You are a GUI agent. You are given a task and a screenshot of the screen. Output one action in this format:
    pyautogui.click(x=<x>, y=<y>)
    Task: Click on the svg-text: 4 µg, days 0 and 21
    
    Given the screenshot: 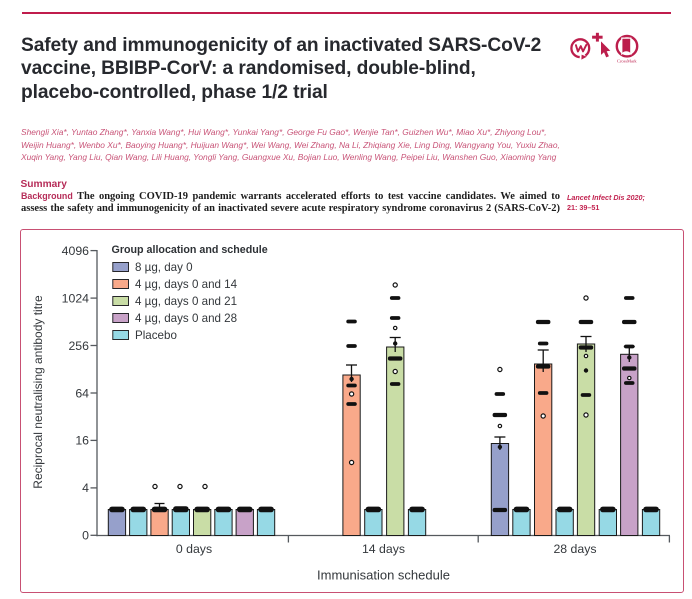 What is the action you would take?
    pyautogui.click(x=186, y=301)
    